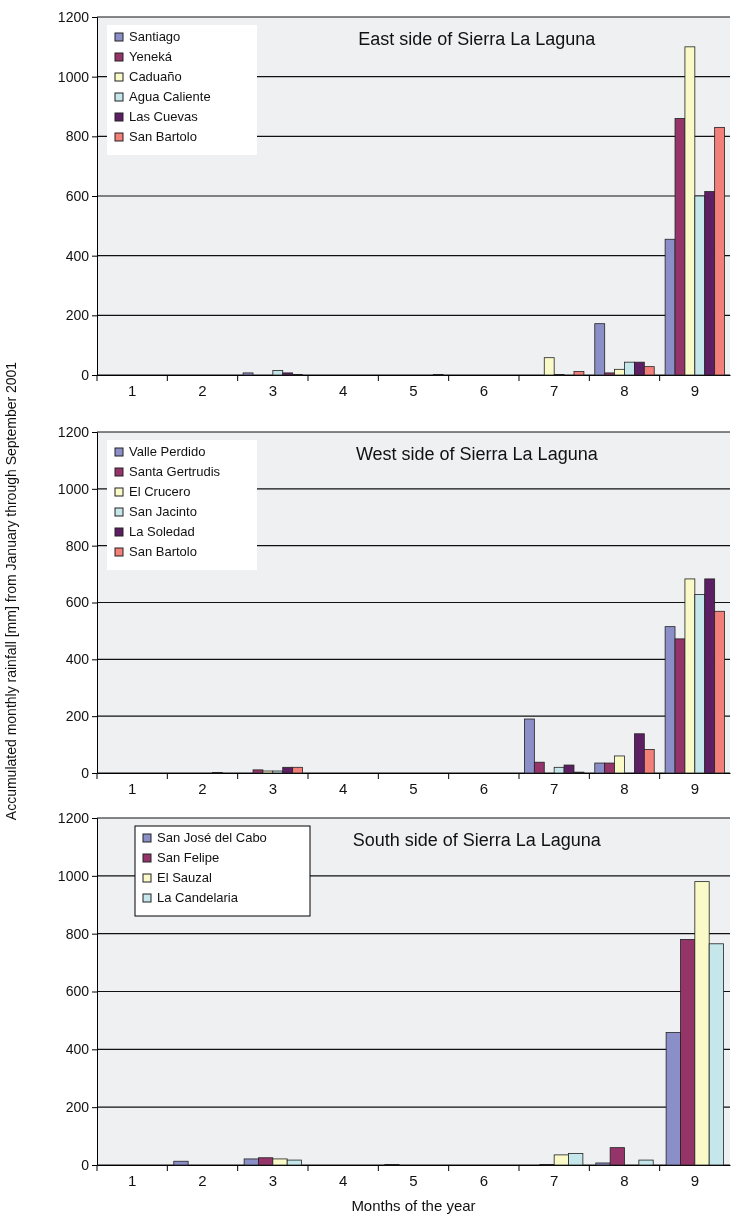 The width and height of the screenshot is (735, 1223). Describe the element at coordinates (477, 454) in the screenshot. I see `text: West side of Sierra La Laguna` at that location.